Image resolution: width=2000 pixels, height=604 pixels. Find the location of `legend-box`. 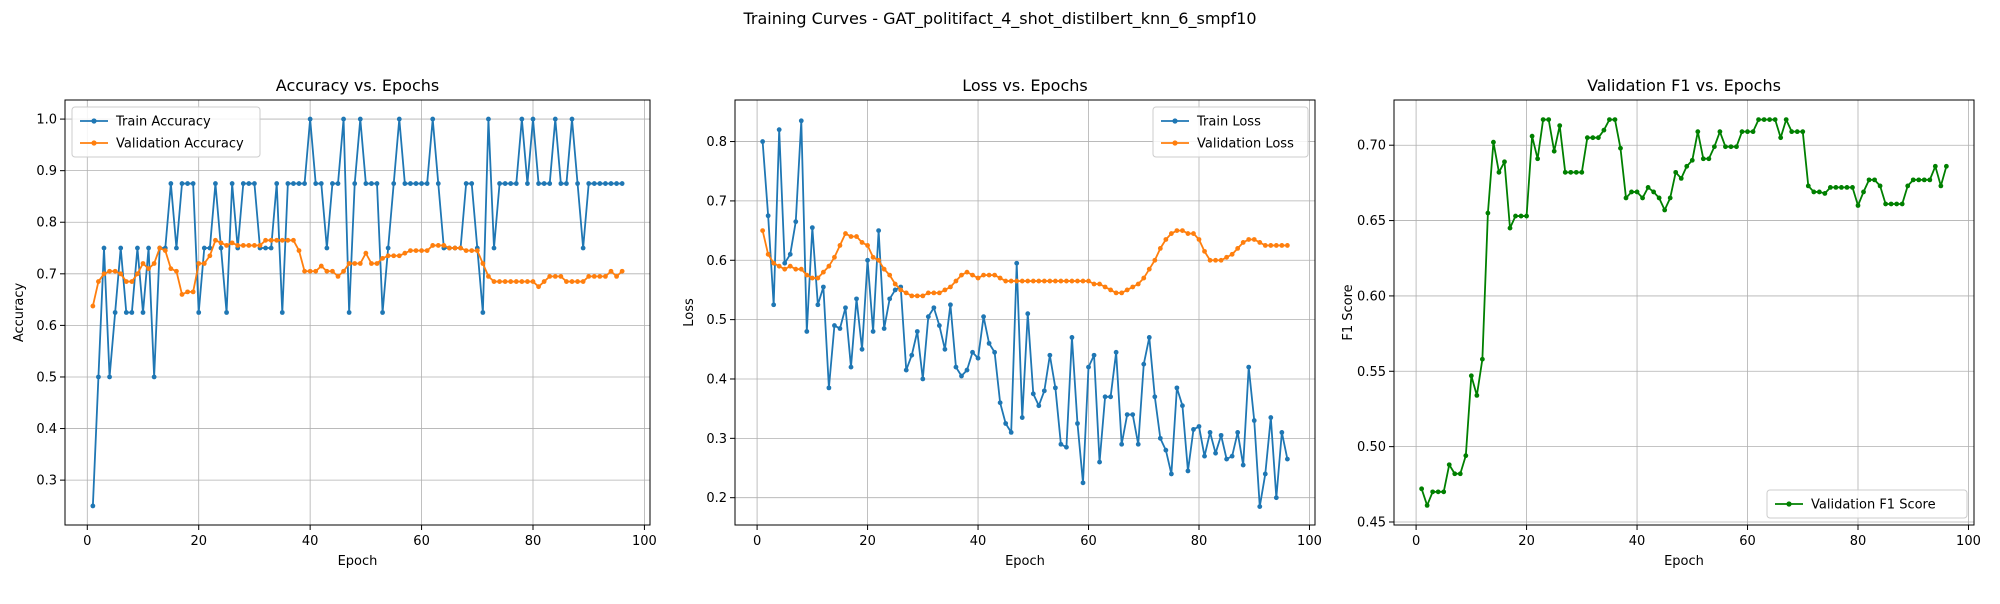

legend-box is located at coordinates (1230, 132).